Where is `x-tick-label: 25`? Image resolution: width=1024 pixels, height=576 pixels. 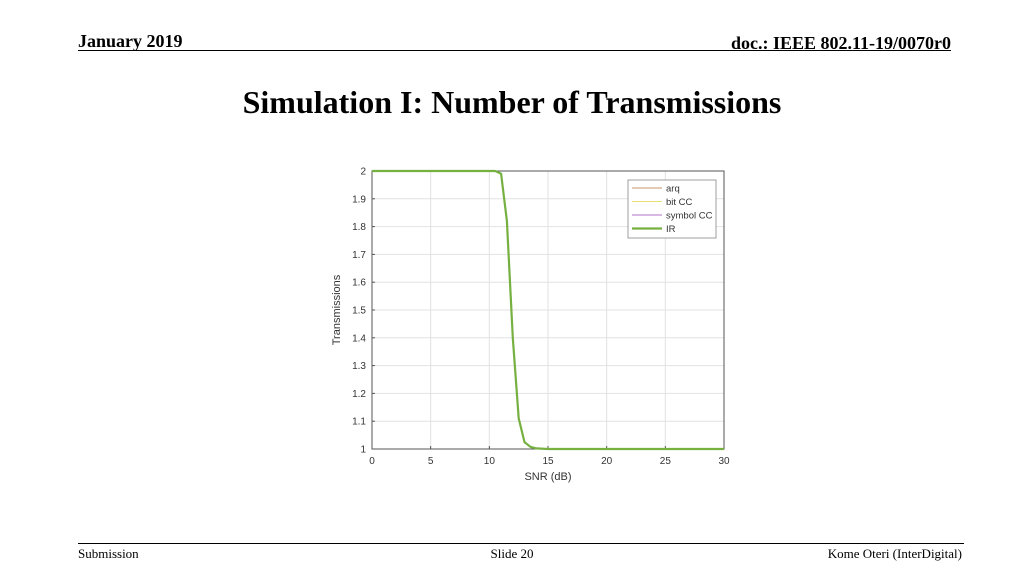 x-tick-label: 25 is located at coordinates (666, 461).